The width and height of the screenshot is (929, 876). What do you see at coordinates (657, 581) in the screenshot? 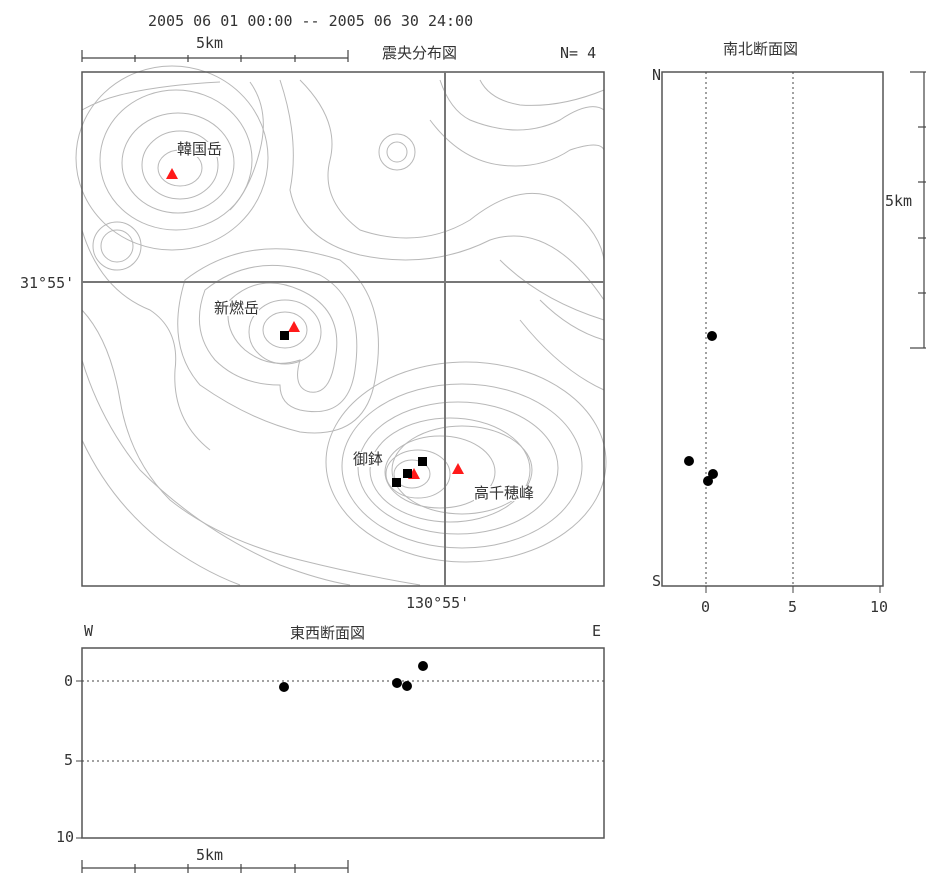
I see `ns-south-label: S` at bounding box center [657, 581].